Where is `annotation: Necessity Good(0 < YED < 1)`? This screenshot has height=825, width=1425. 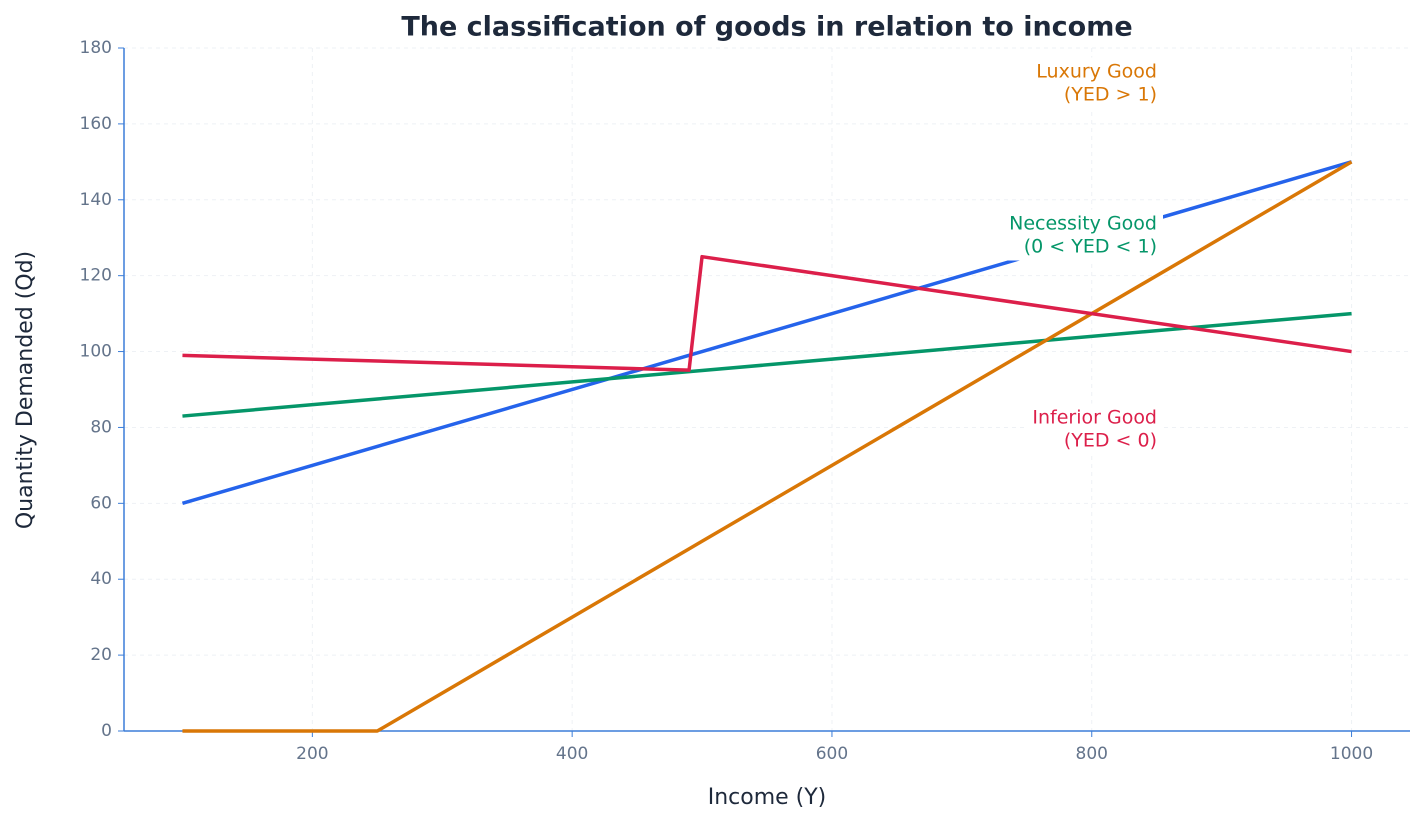
annotation: Necessity Good(0 < YED < 1) is located at coordinates (1083, 235).